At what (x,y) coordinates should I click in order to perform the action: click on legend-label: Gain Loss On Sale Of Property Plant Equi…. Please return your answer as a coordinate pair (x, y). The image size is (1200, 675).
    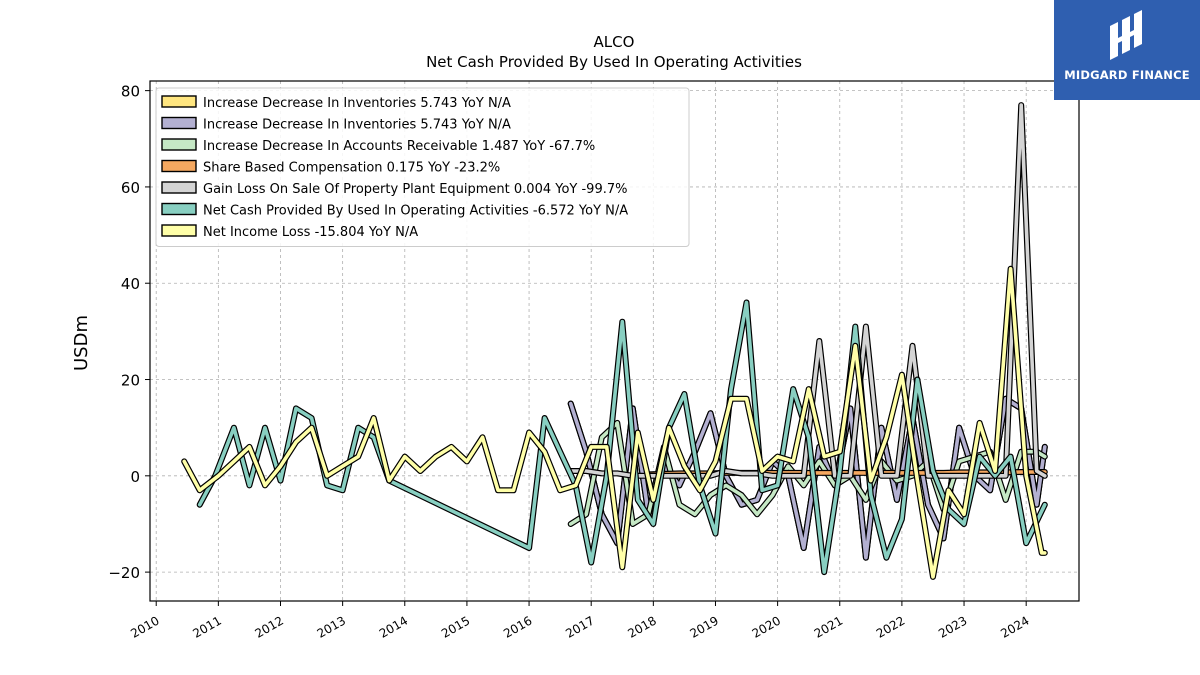
    Looking at the image, I should click on (415, 189).